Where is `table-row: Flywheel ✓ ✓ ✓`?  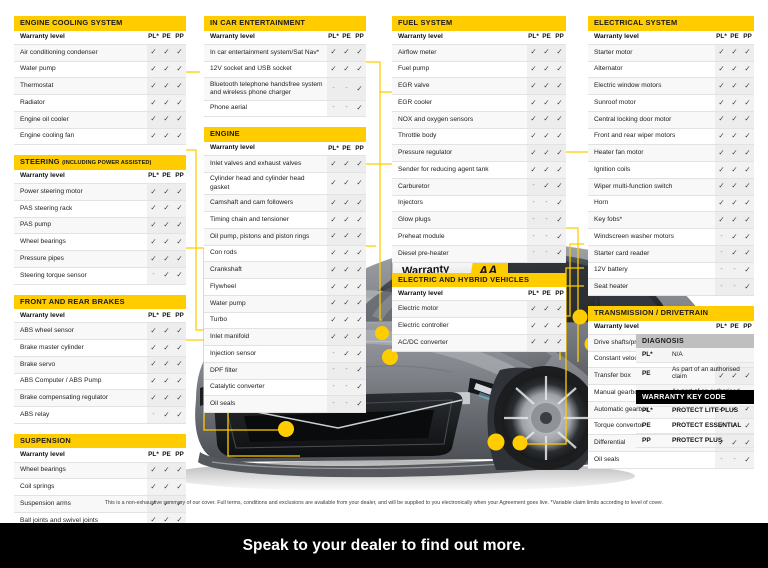 table-row: Flywheel ✓ ✓ ✓ is located at coordinates (285, 287).